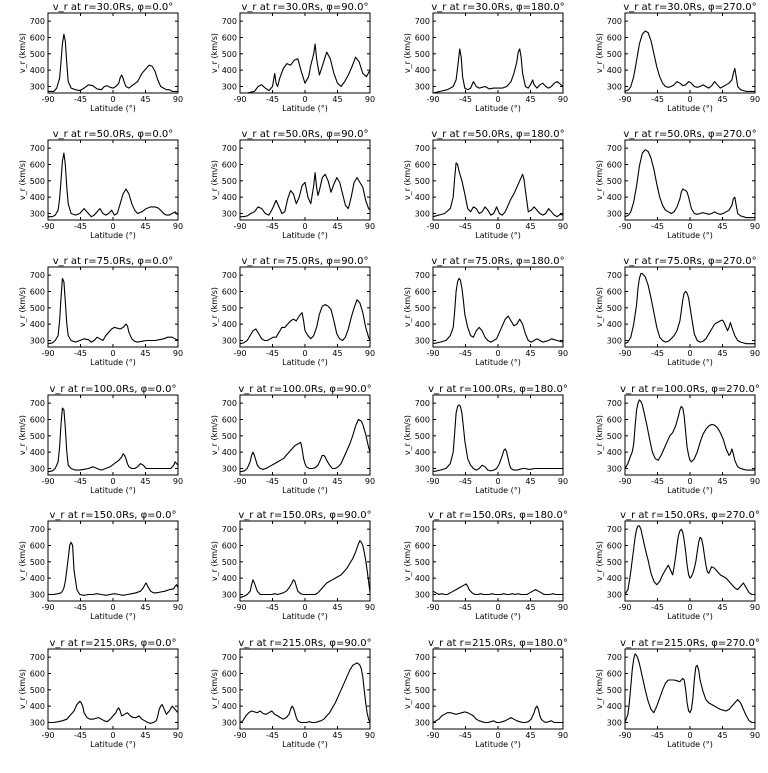  I want to click on panel-title: v_r at r=30.0Rs, φ=0.0°, so click(113, 7).